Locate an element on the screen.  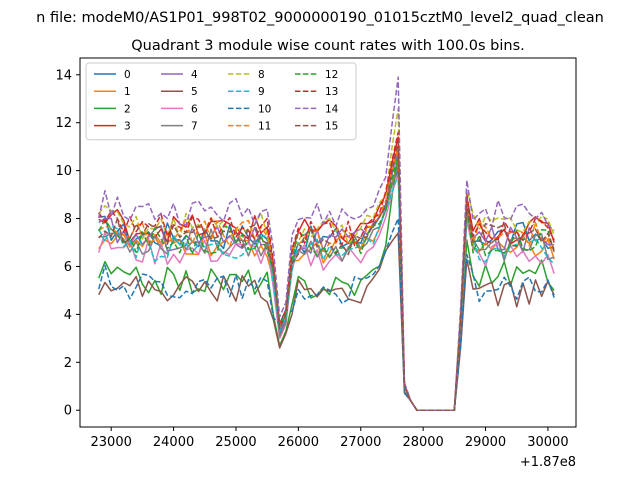
legend-label-1: 1 is located at coordinates (127, 92).